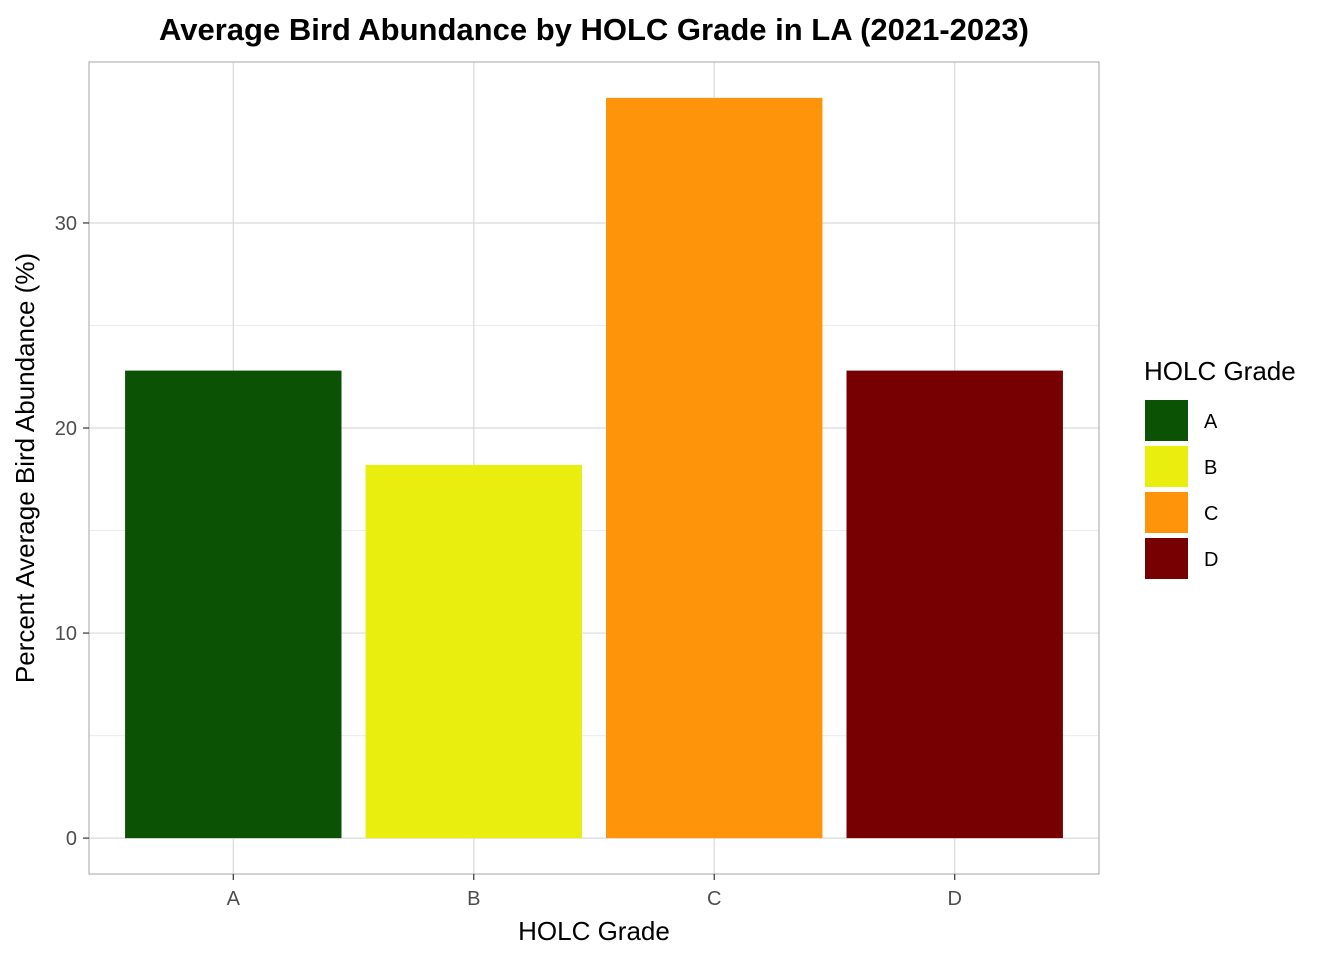 Image resolution: width=1344 pixels, height=960 pixels. Describe the element at coordinates (714, 468) in the screenshot. I see `bar-c` at that location.